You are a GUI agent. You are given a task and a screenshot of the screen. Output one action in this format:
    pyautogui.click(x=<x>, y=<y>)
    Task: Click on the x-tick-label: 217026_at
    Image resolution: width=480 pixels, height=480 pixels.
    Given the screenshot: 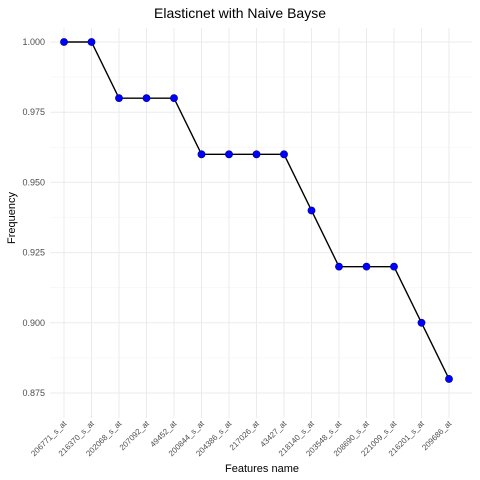 What is the action you would take?
    pyautogui.click(x=245, y=436)
    